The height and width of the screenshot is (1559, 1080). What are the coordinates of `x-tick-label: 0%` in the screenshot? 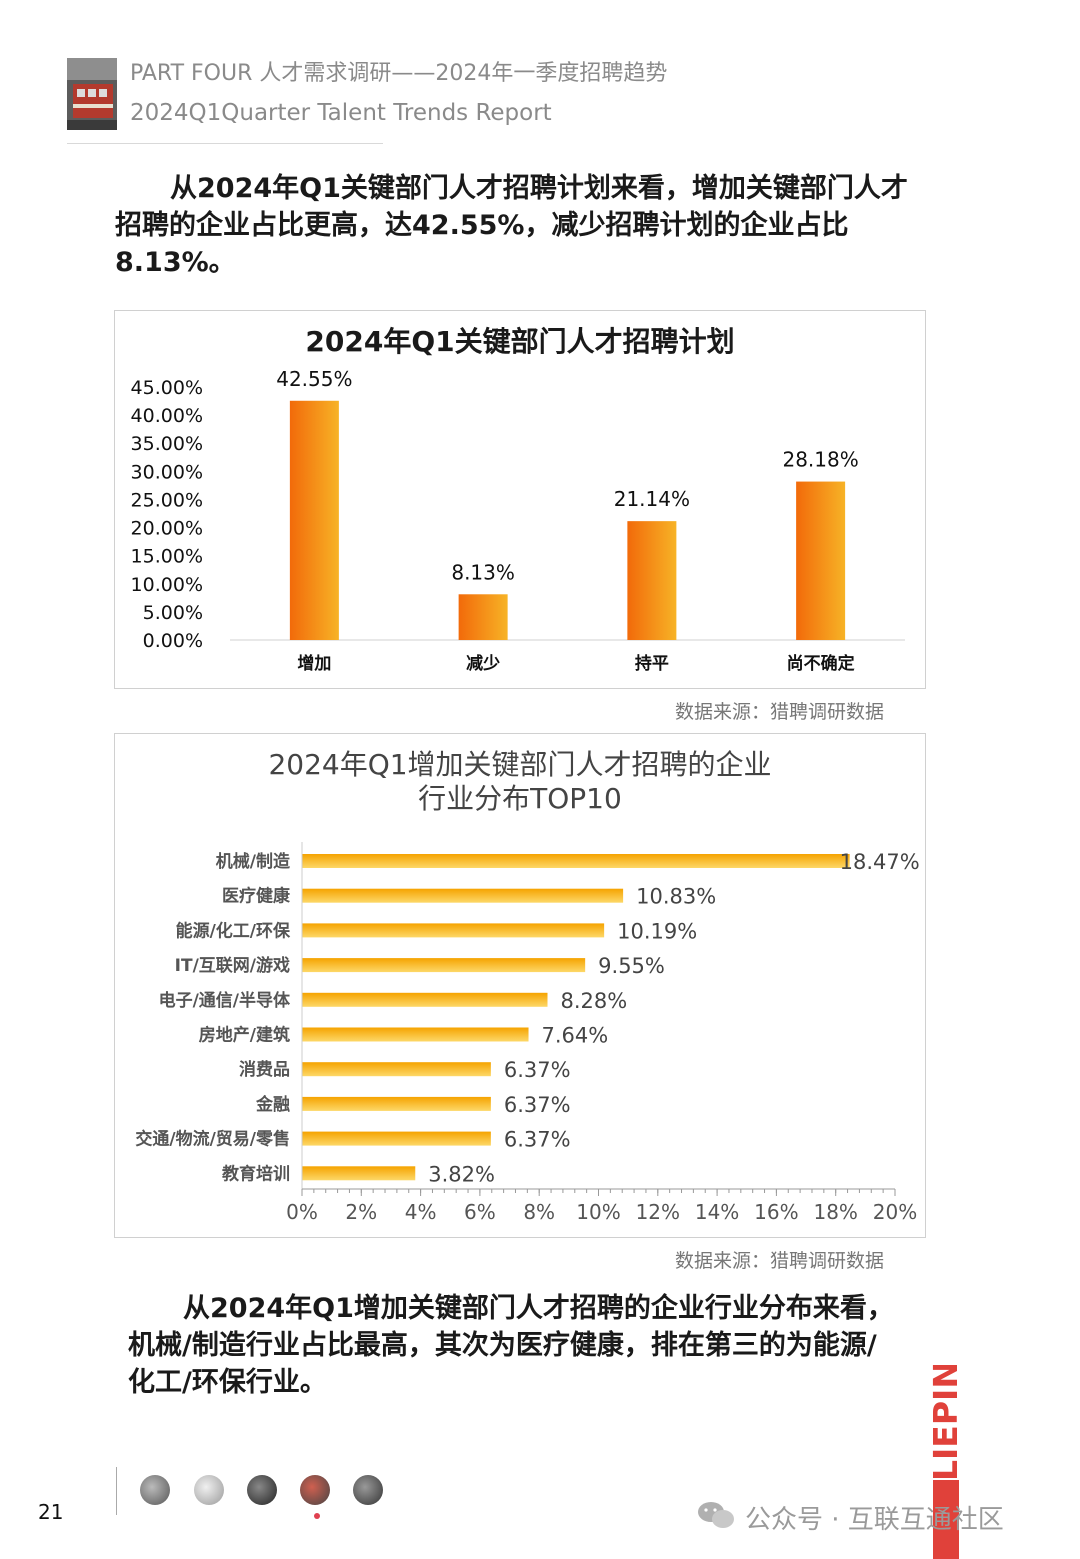 It's located at (302, 1212).